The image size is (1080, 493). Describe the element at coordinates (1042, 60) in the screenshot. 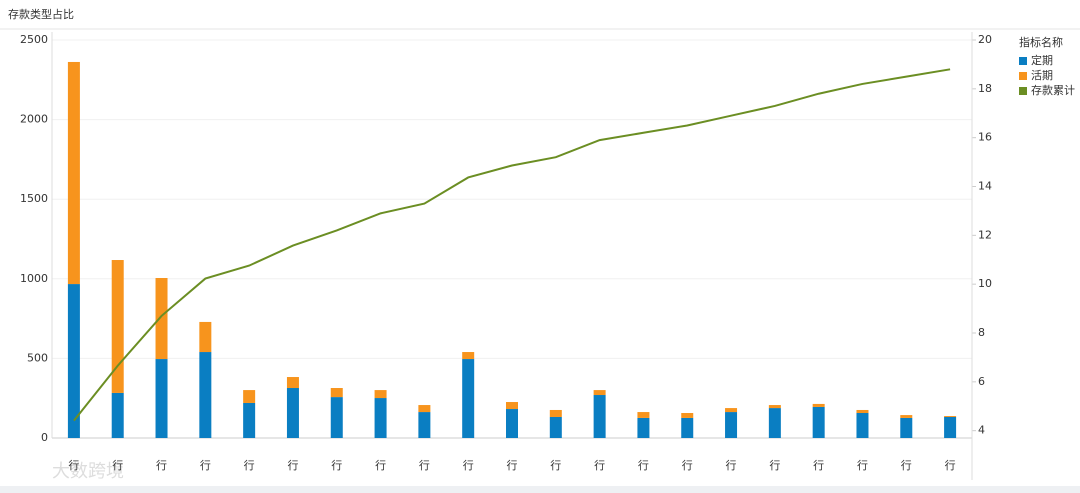

I see `legend-label: 定期` at that location.